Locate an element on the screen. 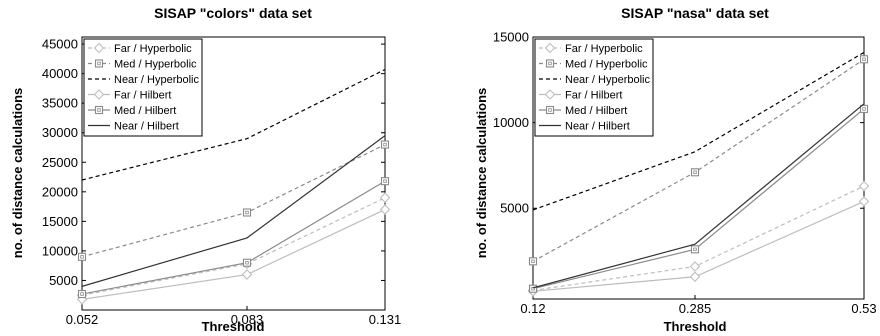 This screenshot has width=880, height=336. chart-colors-xtick-label: 0.131 is located at coordinates (385, 319).